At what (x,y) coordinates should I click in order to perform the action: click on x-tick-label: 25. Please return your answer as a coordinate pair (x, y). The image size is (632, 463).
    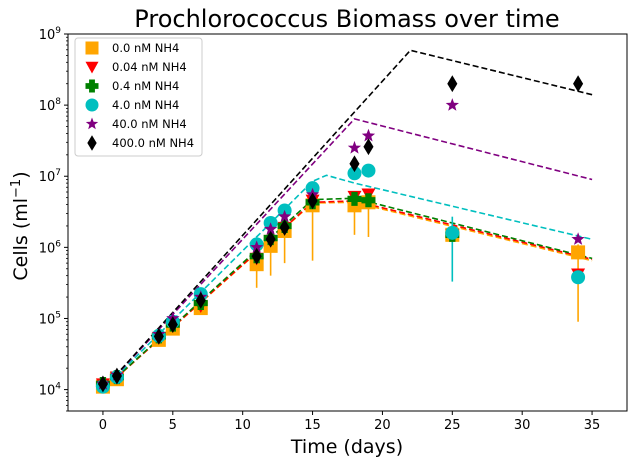
    Looking at the image, I should click on (452, 425).